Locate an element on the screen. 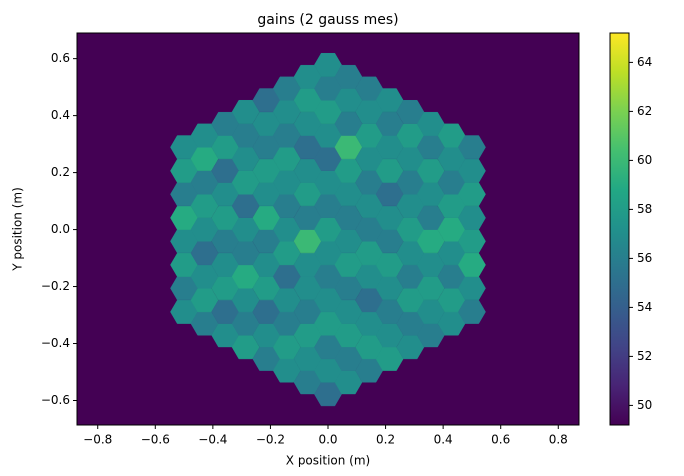 The image size is (684, 476). y-tick-label: 0.2 is located at coordinates (60, 172).